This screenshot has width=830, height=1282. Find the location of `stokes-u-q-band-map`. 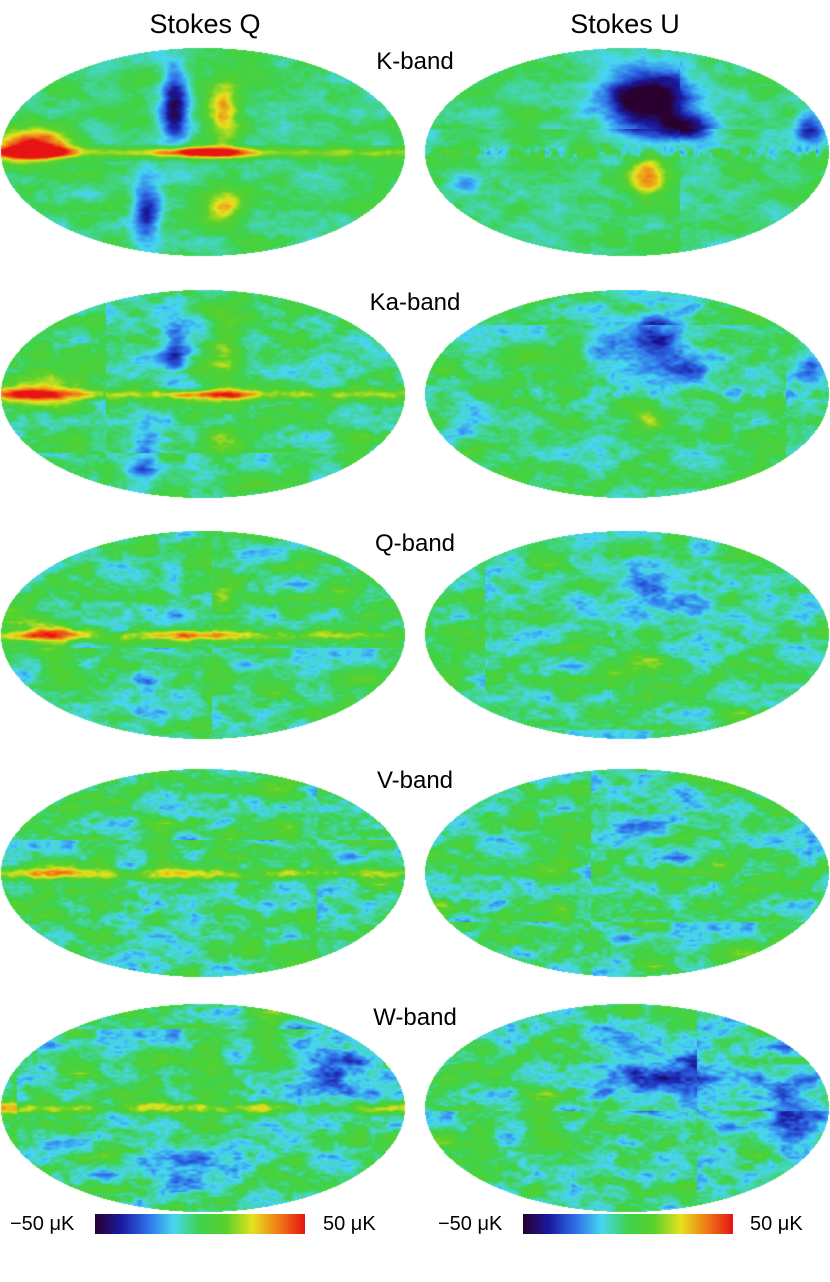

stokes-u-q-band-map is located at coordinates (627, 635).